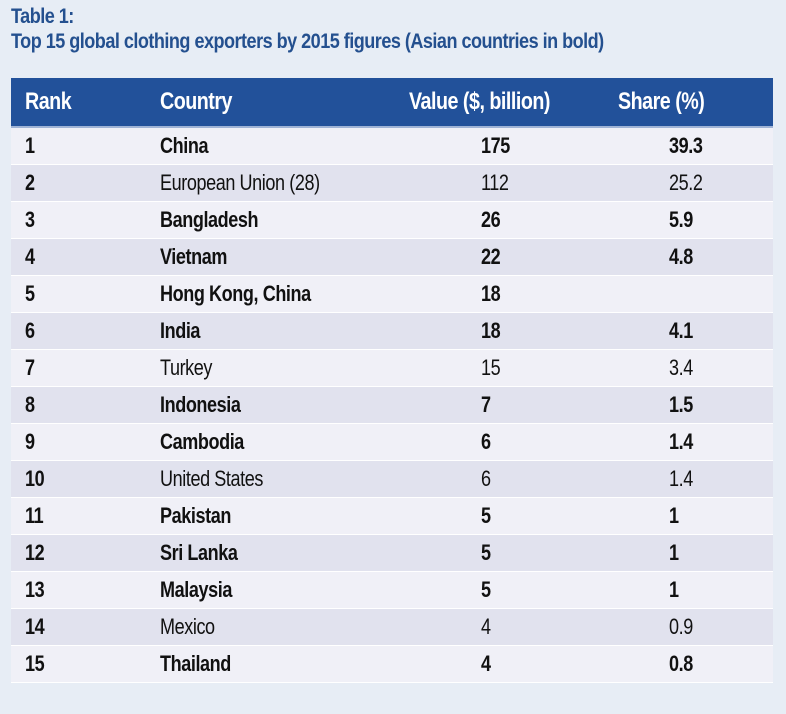 This screenshot has height=714, width=786. What do you see at coordinates (392, 331) in the screenshot?
I see `table-row: 6 India 18 4.1` at bounding box center [392, 331].